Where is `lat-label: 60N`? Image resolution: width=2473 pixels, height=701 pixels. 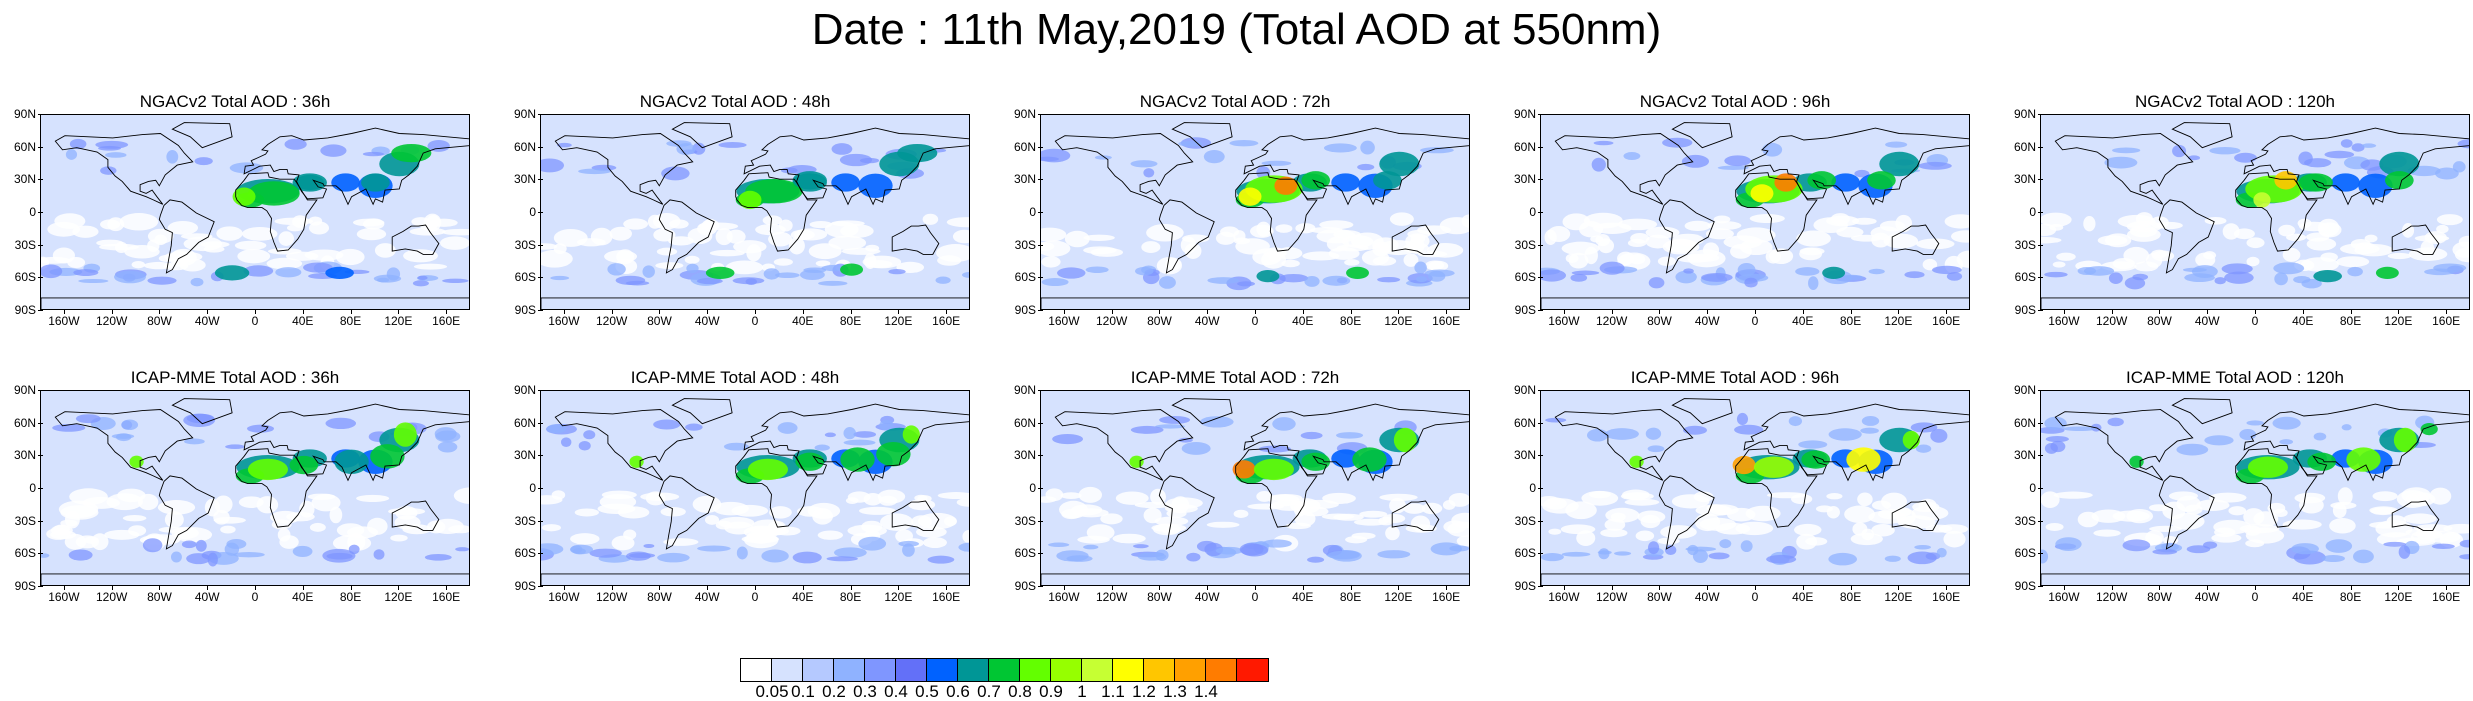 lat-label: 60N is located at coordinates (24, 146).